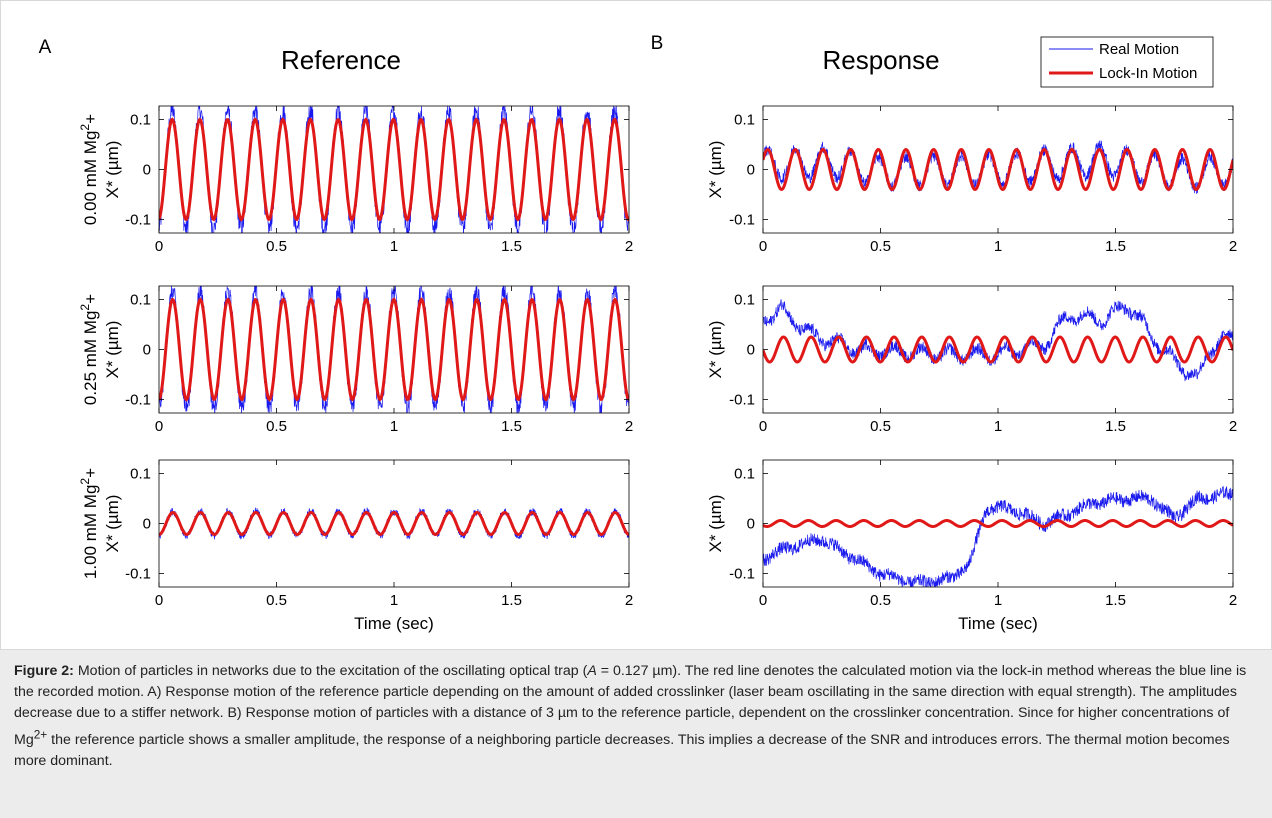 The height and width of the screenshot is (818, 1272). I want to click on caption-lead: Figure 2:, so click(44, 671).